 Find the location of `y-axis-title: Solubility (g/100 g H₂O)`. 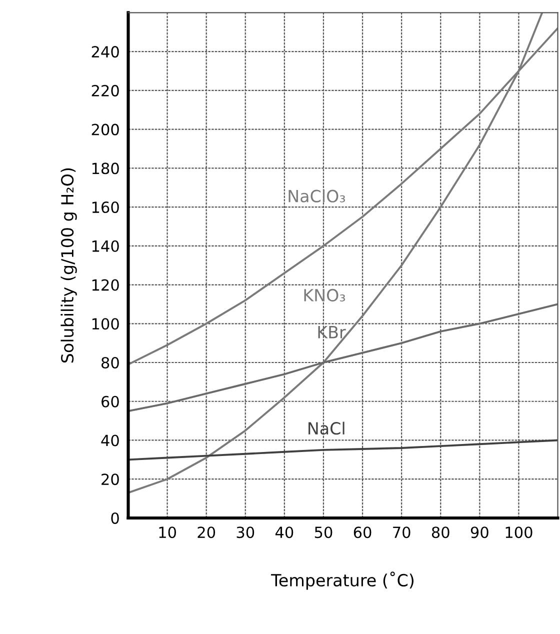

y-axis-title: Solubility (g/100 g H₂O) is located at coordinates (68, 265).